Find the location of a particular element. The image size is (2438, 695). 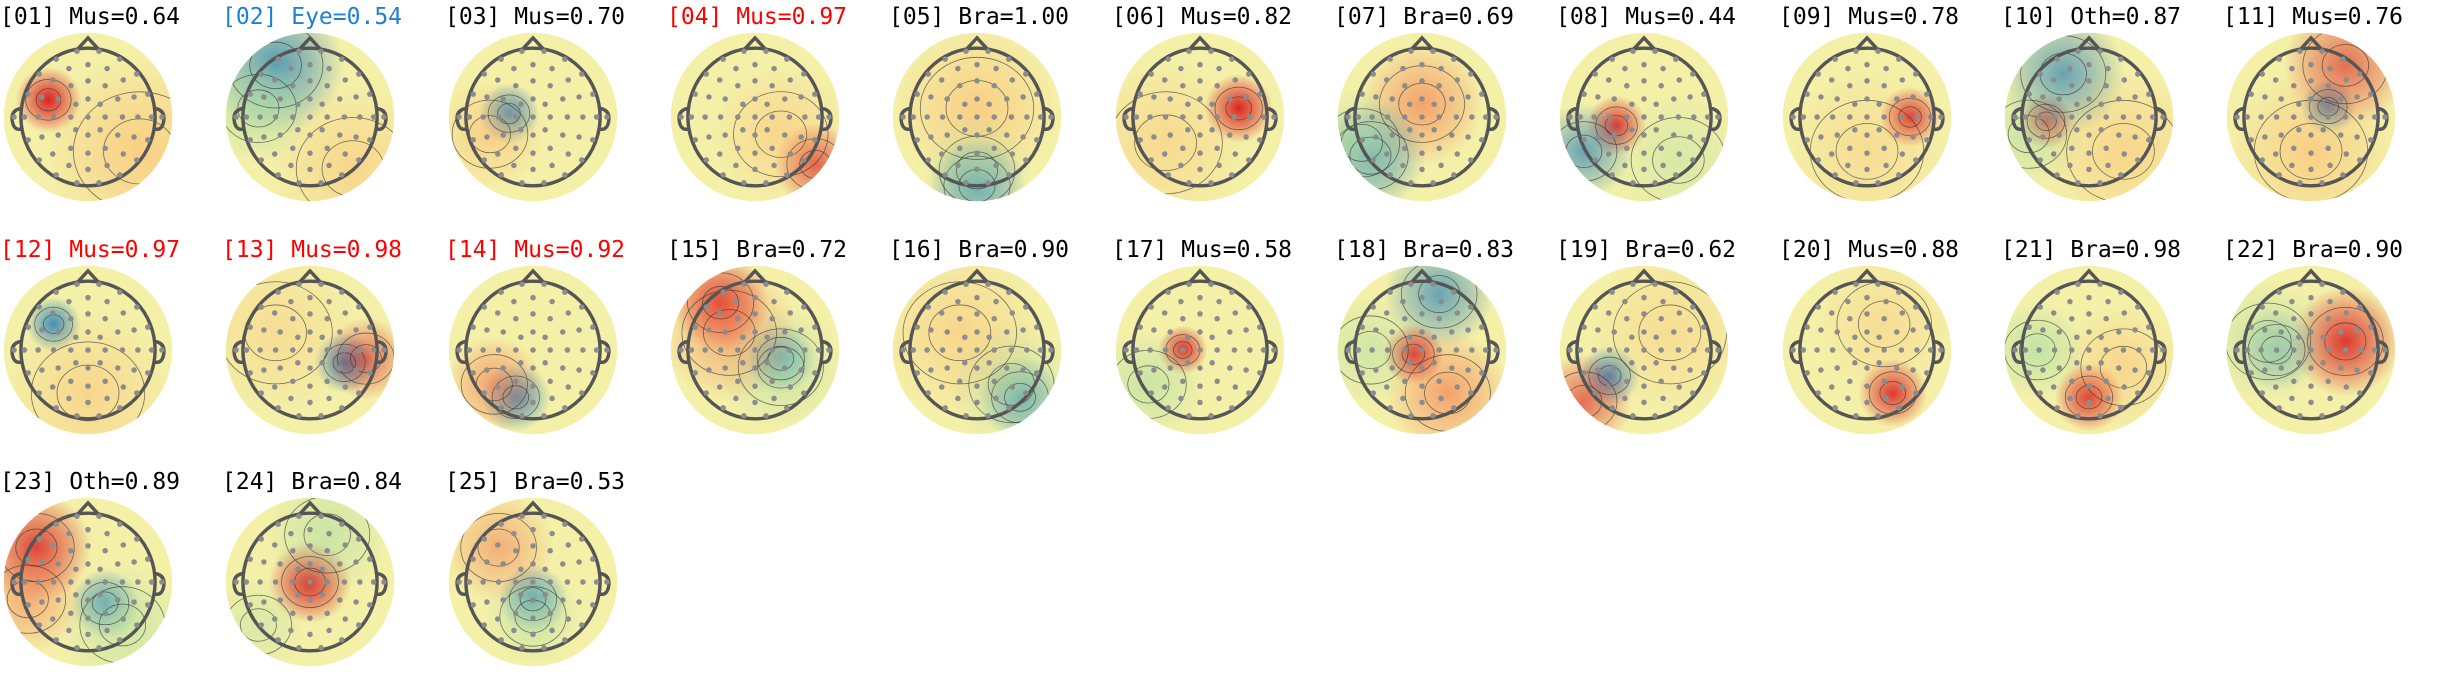

component-label: [16] Bra=0.90 is located at coordinates (979, 250).